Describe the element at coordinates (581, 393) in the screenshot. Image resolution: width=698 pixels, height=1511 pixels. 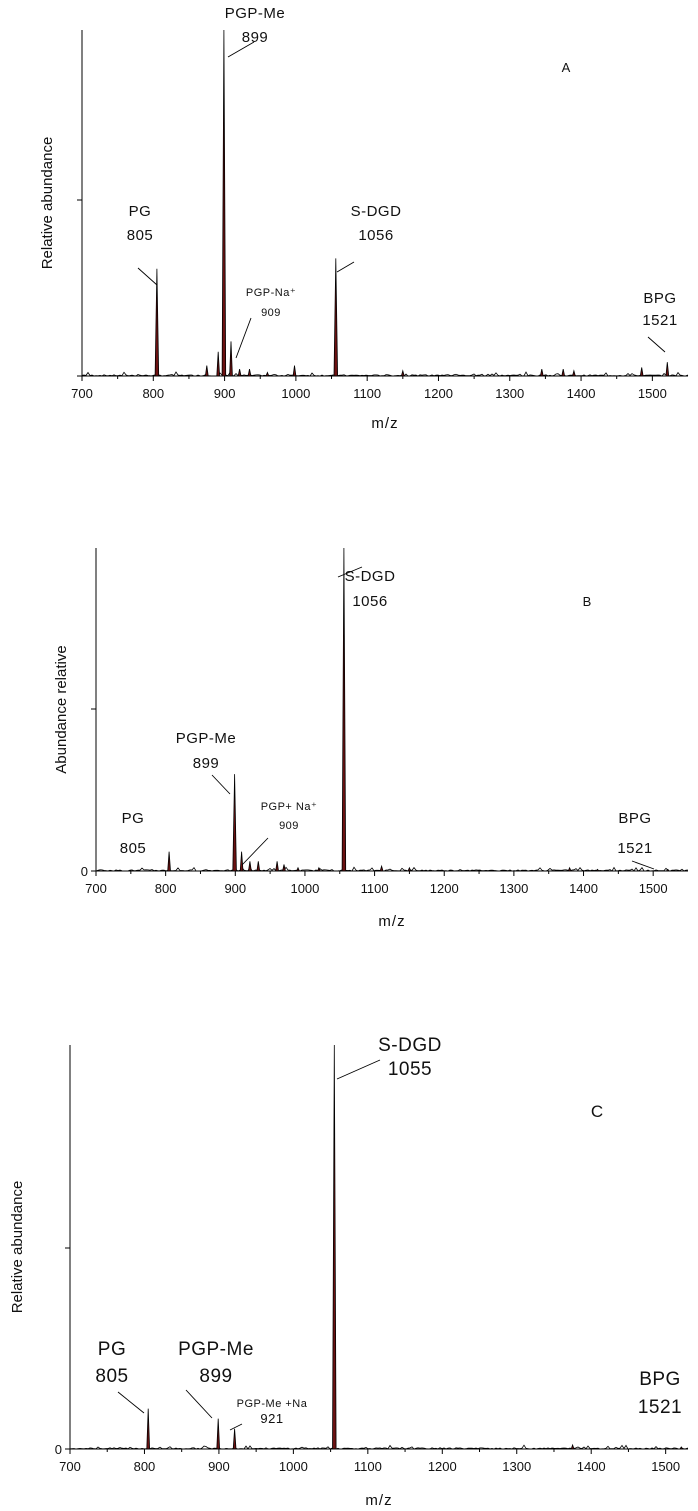
I see `x-tick-label: 1400` at that location.